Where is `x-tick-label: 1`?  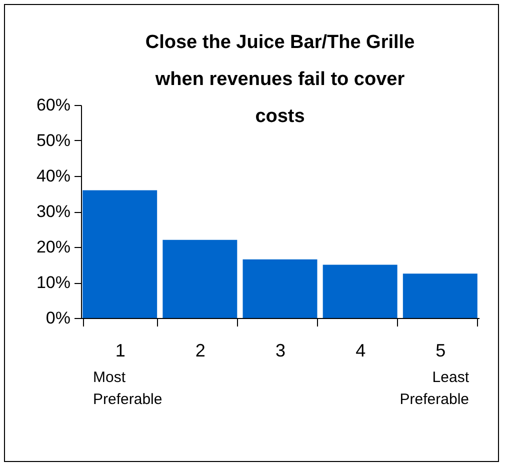
x-tick-label: 1 is located at coordinates (120, 350).